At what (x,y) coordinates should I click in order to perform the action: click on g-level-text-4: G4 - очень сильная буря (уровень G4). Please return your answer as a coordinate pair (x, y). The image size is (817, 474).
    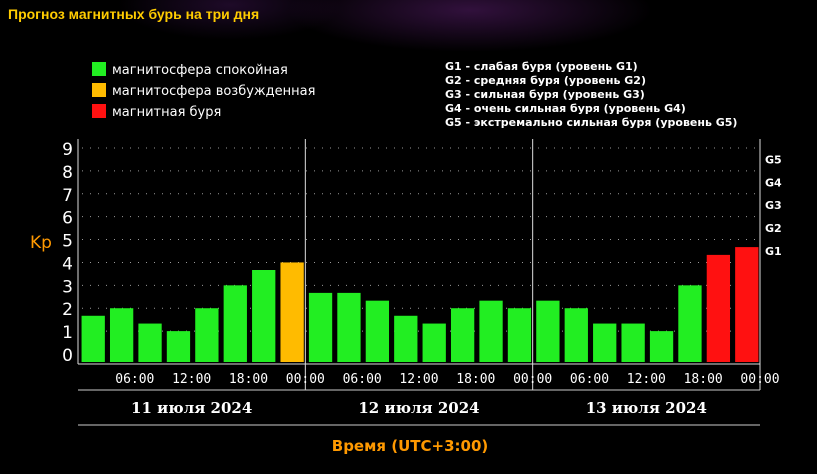
    Looking at the image, I should click on (565, 108).